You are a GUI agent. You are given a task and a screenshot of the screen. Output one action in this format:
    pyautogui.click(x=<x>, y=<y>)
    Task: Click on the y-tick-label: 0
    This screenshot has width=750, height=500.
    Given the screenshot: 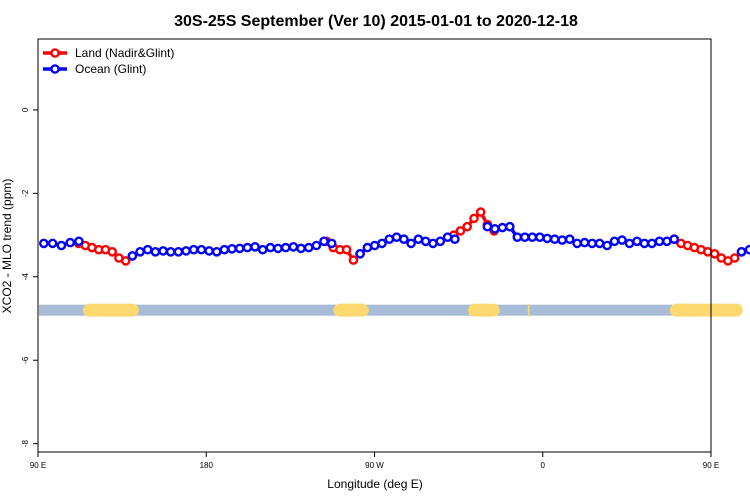 What is the action you would take?
    pyautogui.click(x=25, y=109)
    